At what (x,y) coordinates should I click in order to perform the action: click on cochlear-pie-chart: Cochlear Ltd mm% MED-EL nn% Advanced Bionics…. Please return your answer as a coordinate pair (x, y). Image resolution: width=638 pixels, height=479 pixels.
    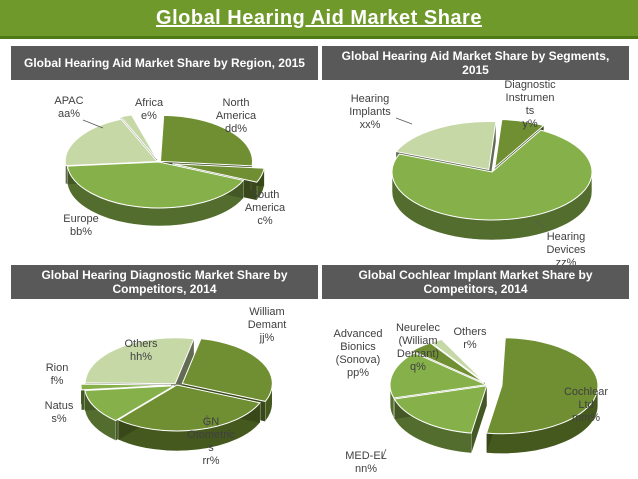
    Looking at the image, I should click on (471, 398).